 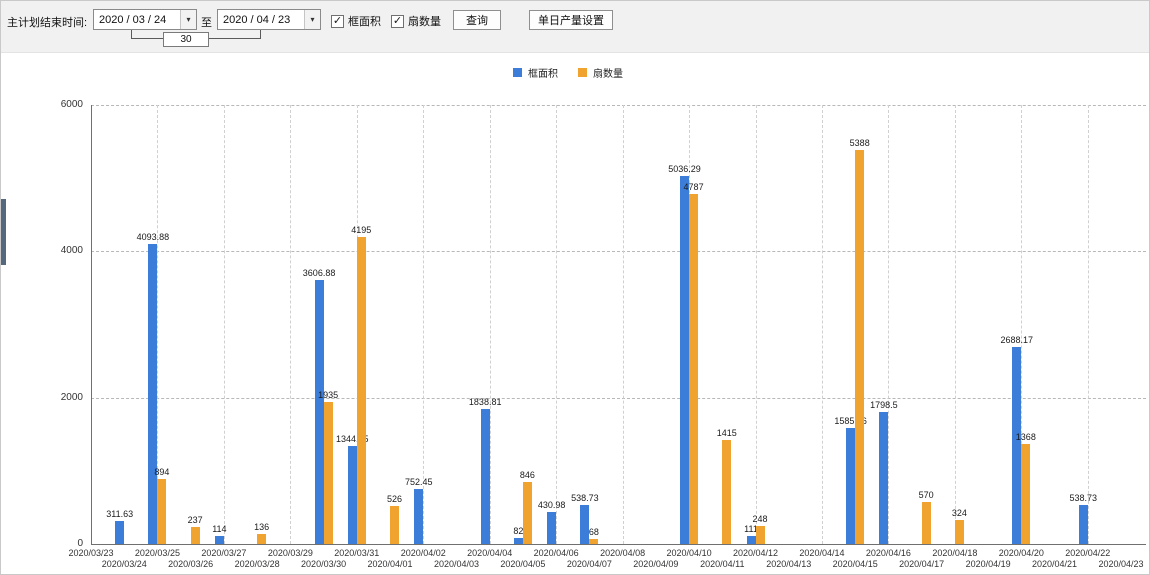 What do you see at coordinates (3, 232) in the screenshot?
I see `collapsed-panel-handle` at bounding box center [3, 232].